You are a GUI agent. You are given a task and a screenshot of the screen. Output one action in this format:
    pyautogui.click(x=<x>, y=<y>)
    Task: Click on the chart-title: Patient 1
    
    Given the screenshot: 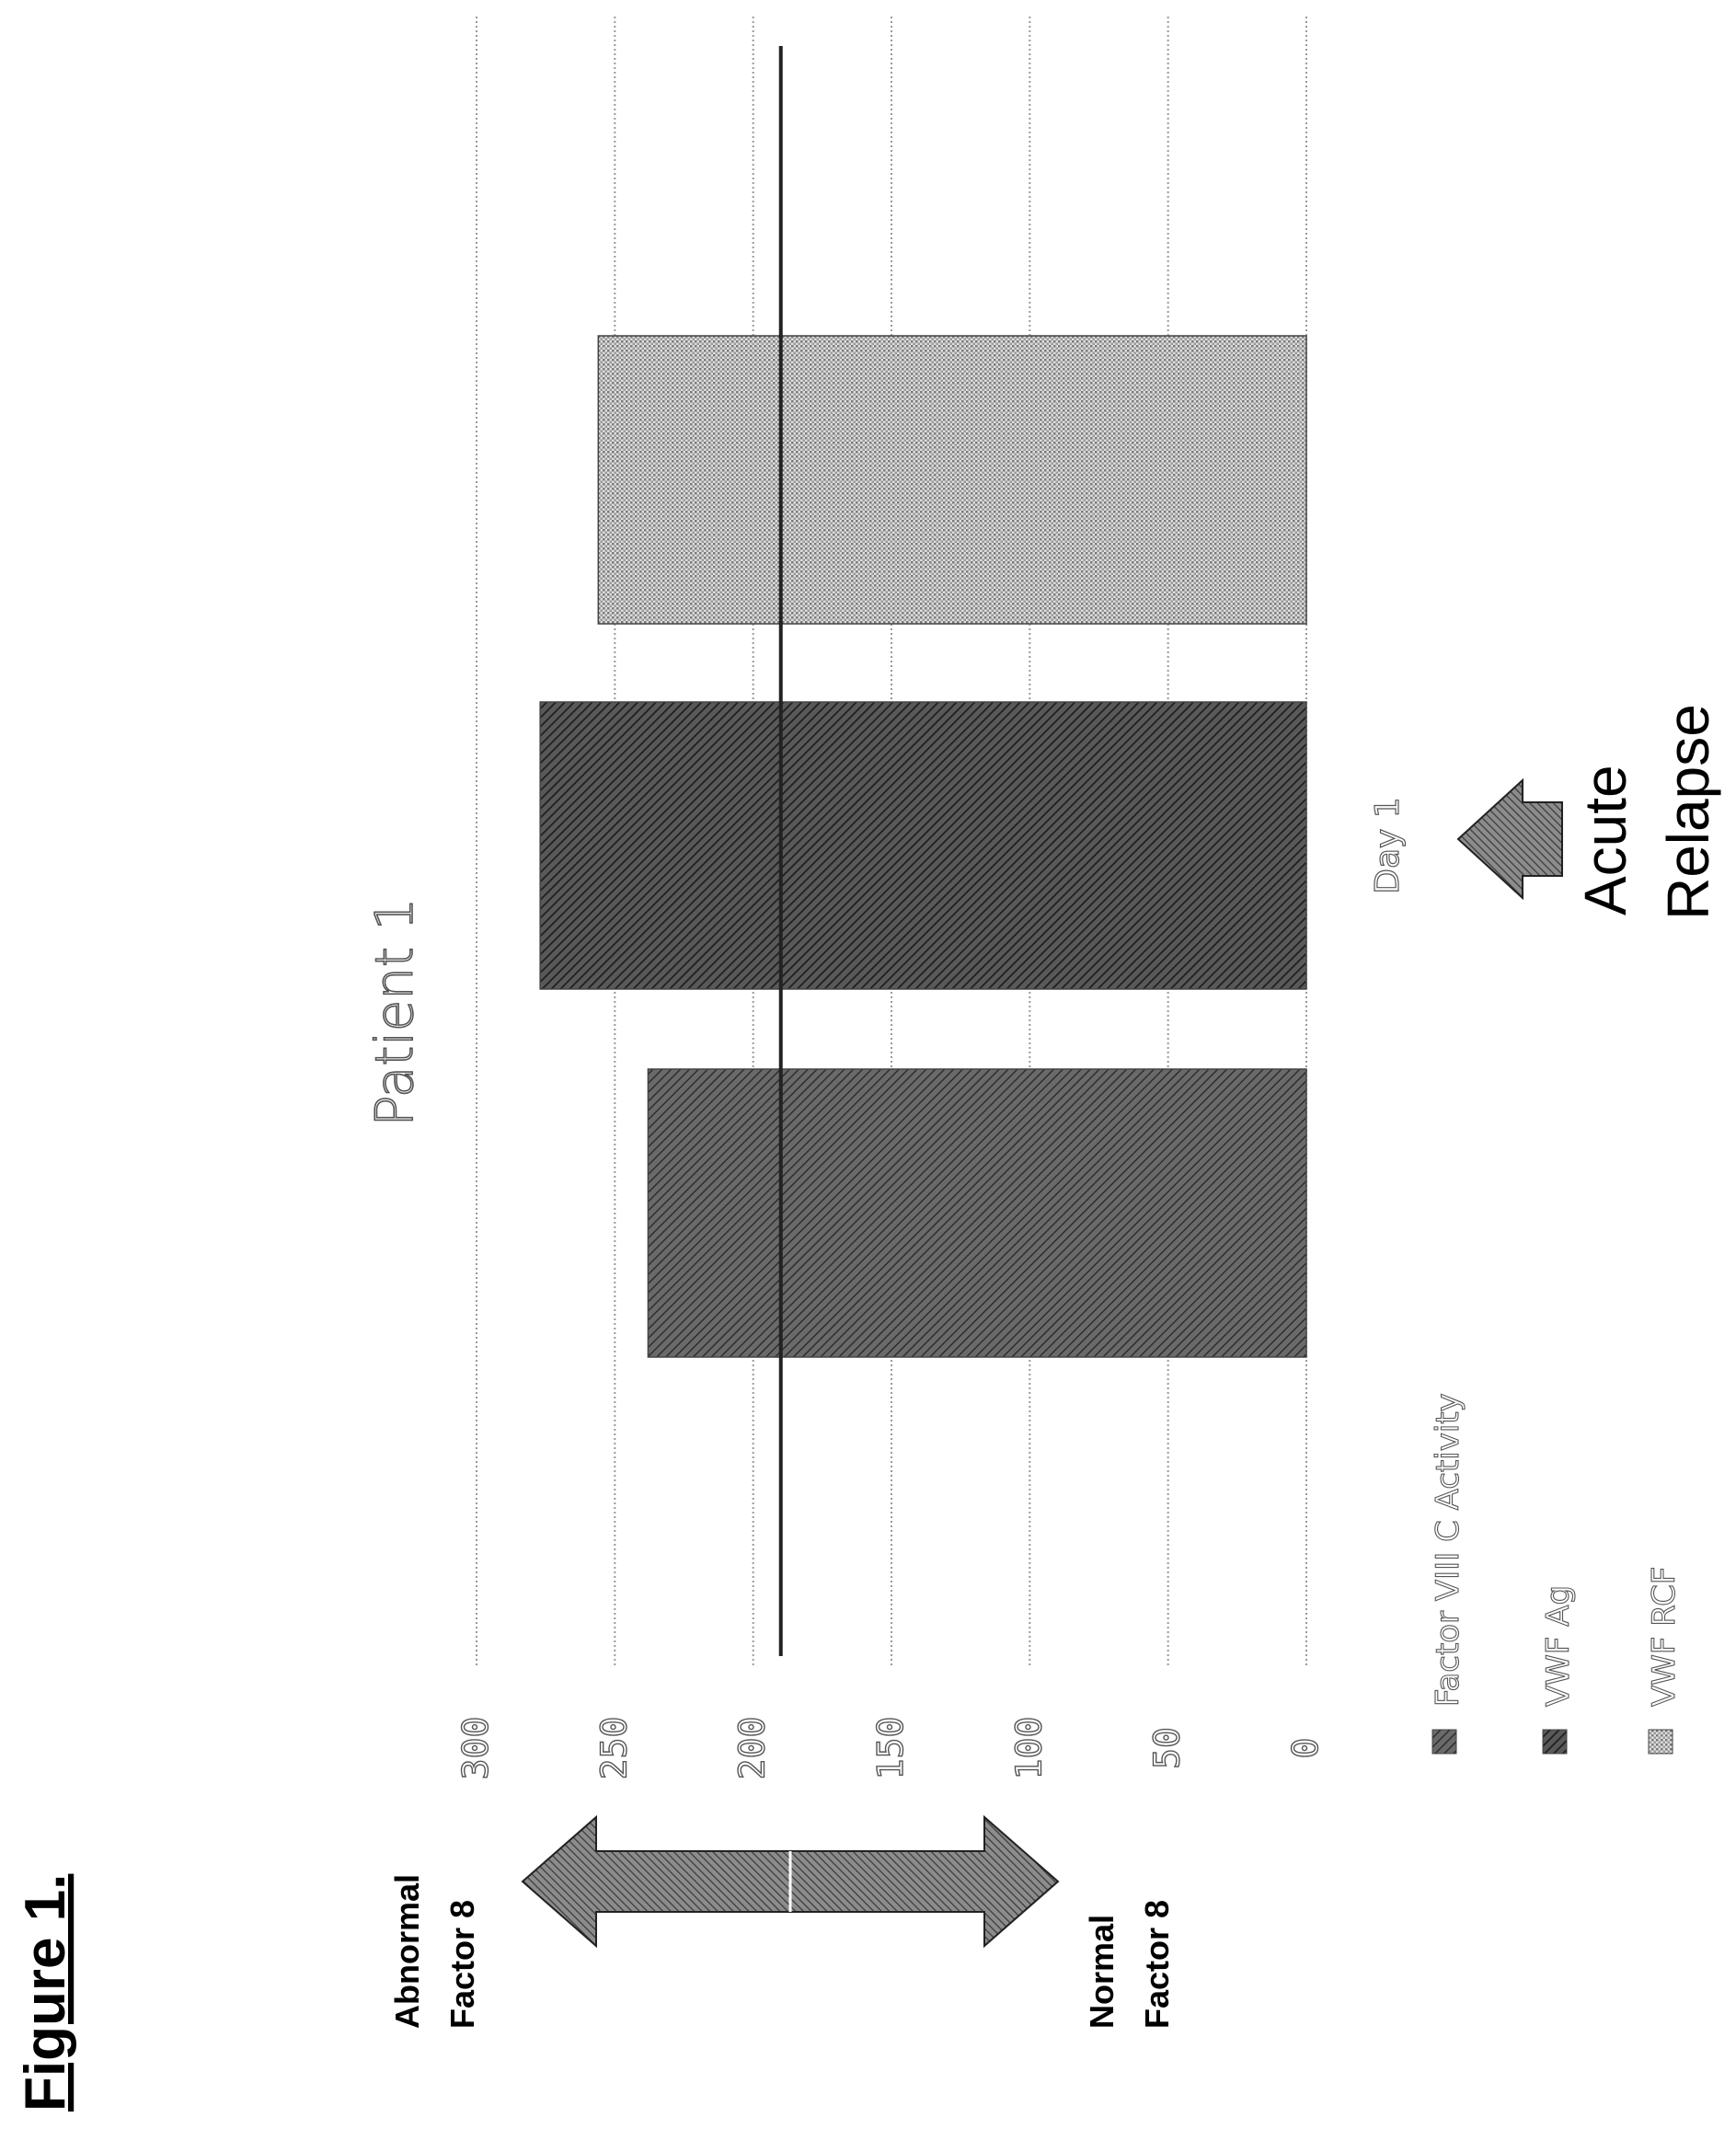 What is the action you would take?
    pyautogui.click(x=395, y=1012)
    